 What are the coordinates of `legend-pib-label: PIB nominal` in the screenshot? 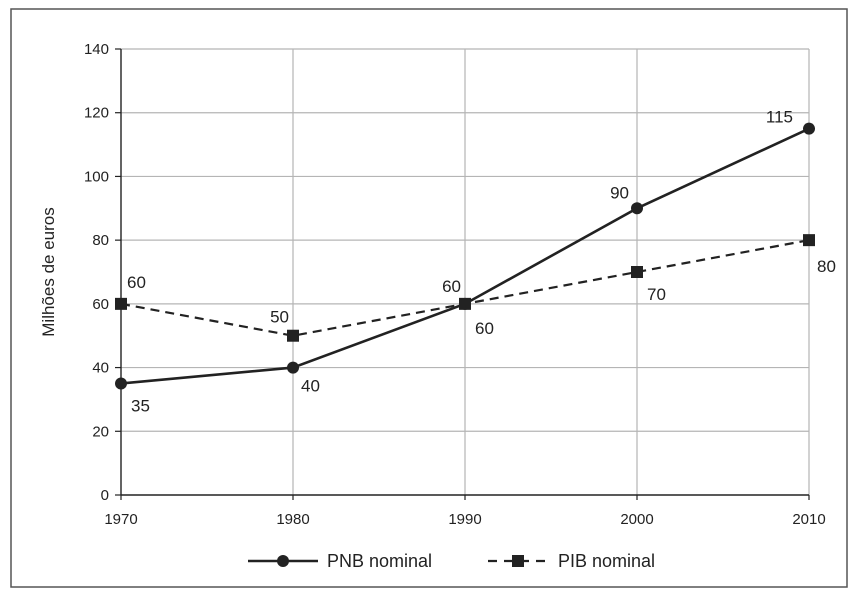 It's located at (606, 561).